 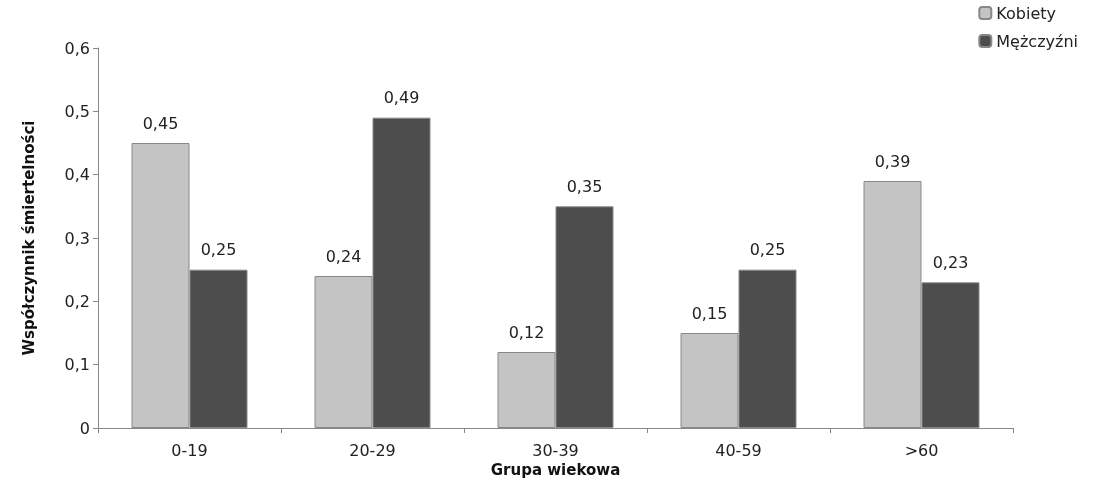 I want to click on y-tick-label: 0,2, so click(x=77, y=301).